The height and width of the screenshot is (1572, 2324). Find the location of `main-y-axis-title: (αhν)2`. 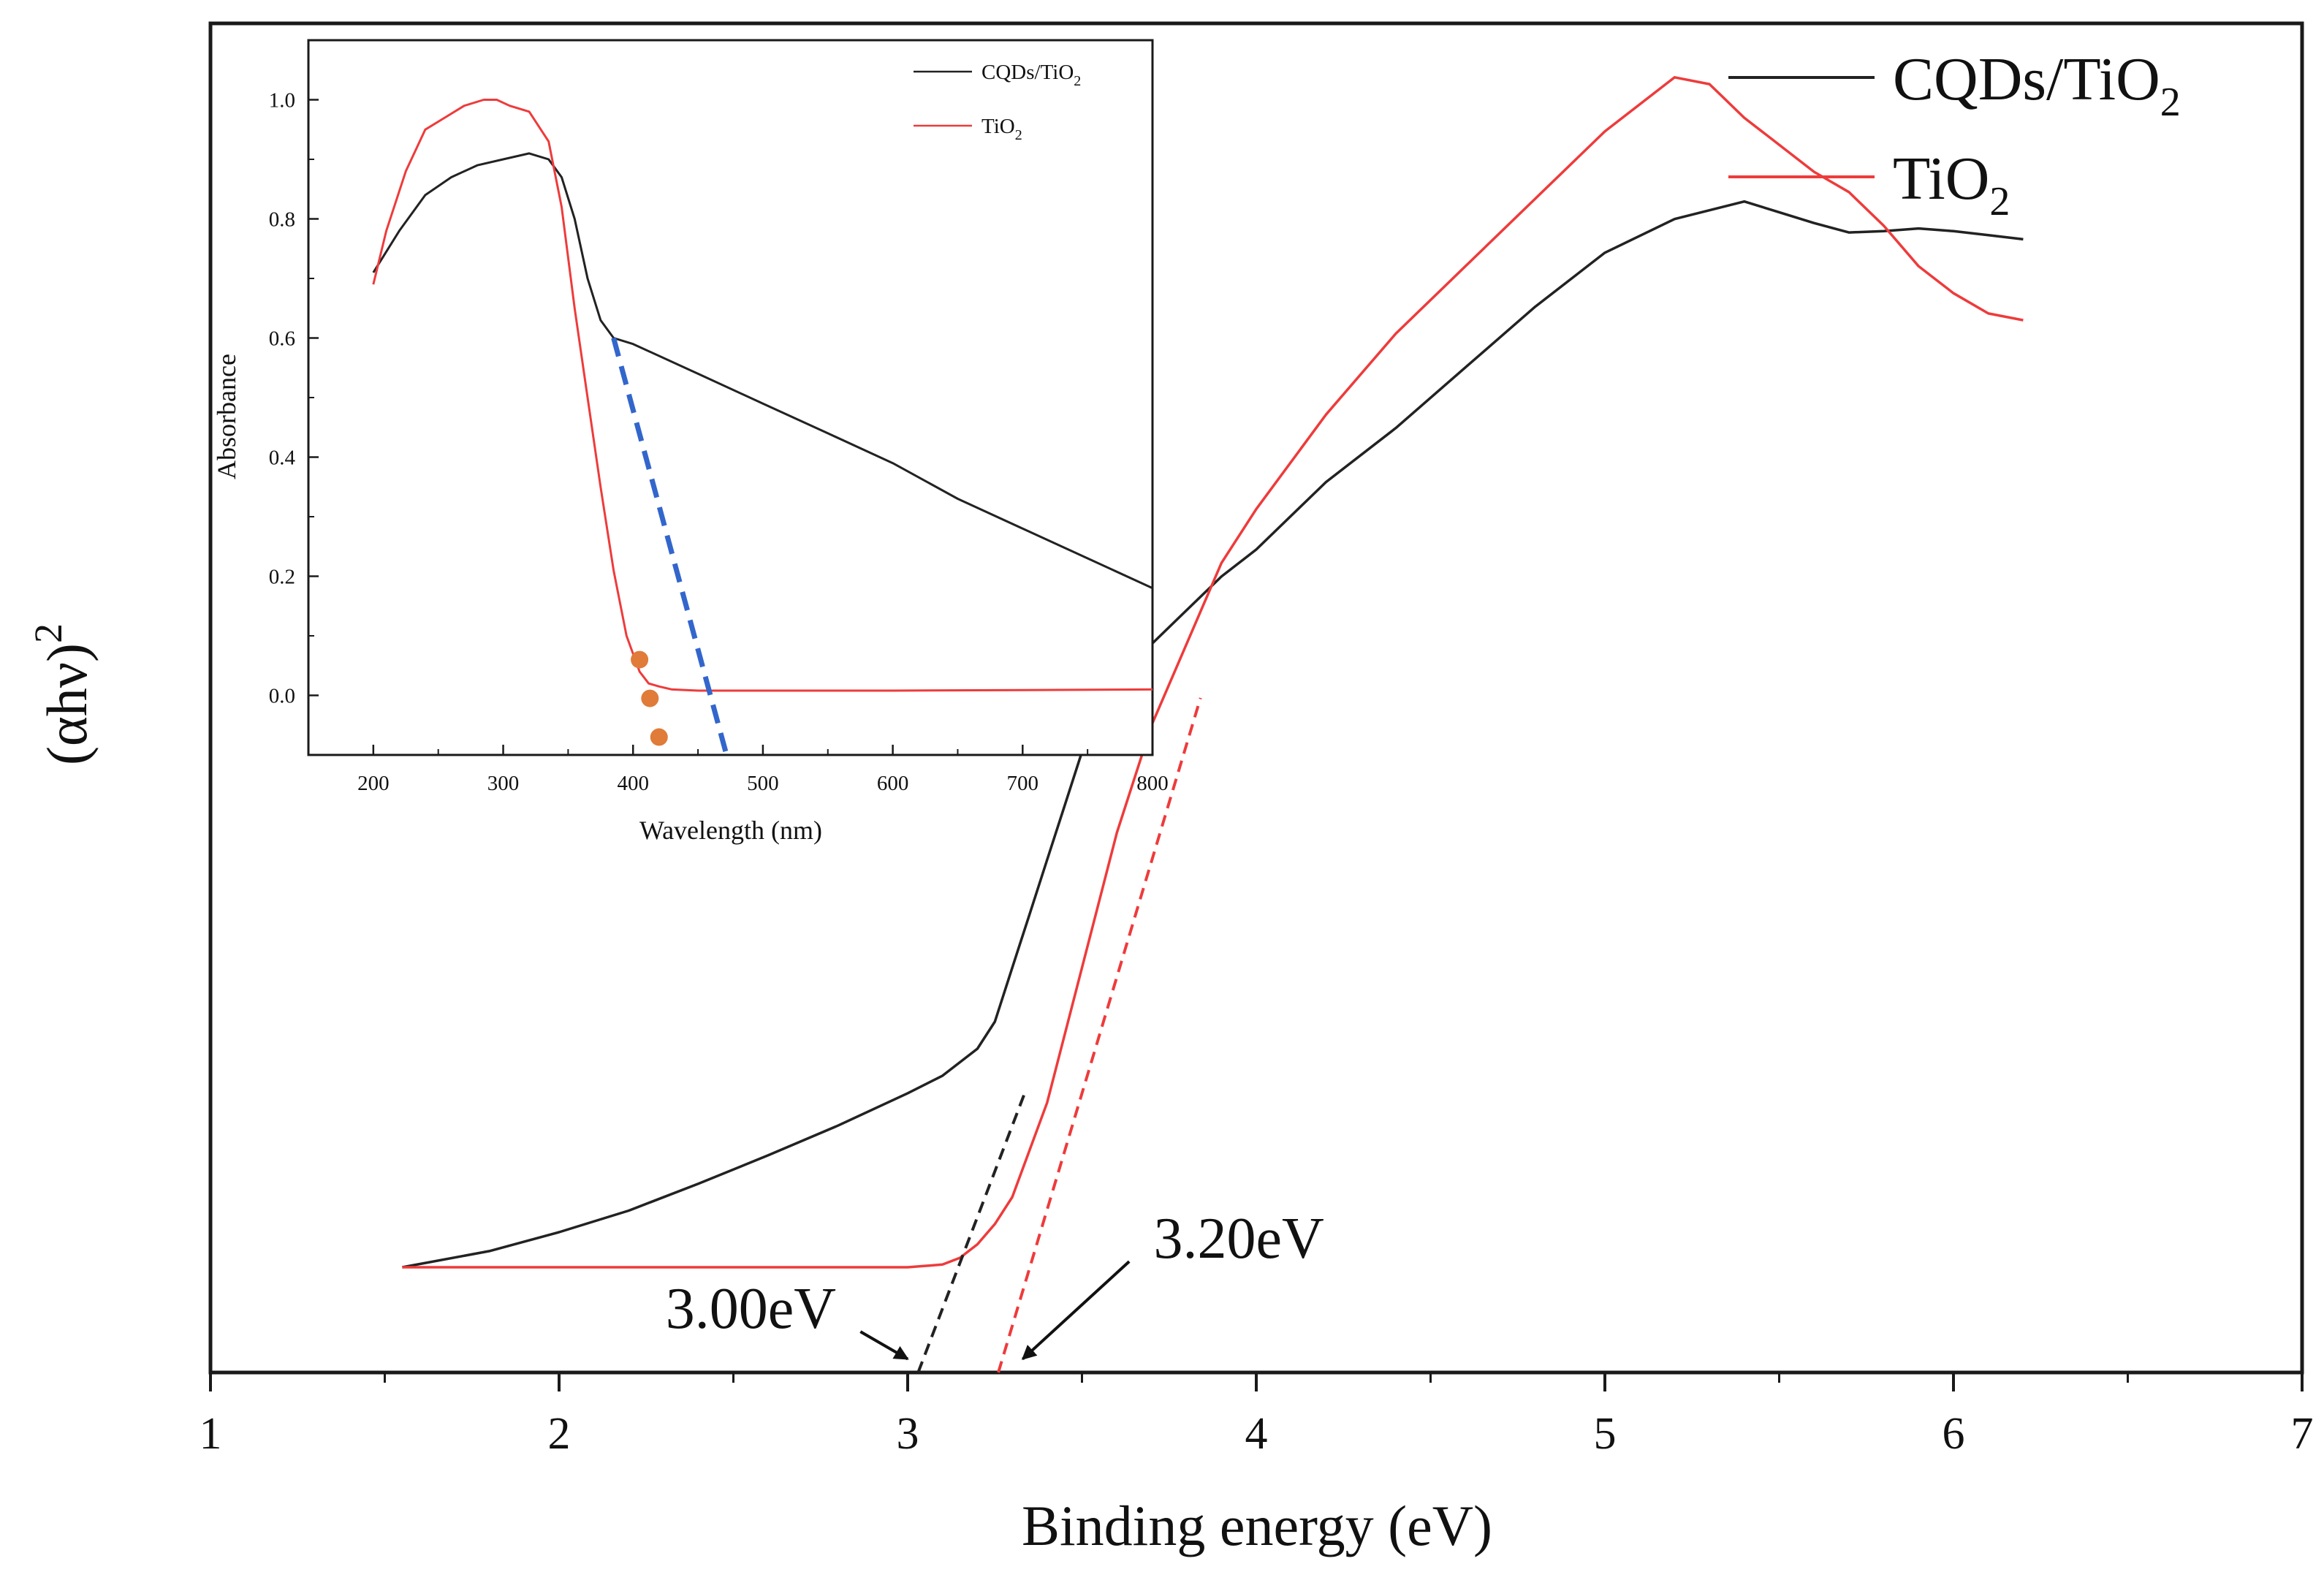

main-y-axis-title: (αhν)2 is located at coordinates (62, 694).